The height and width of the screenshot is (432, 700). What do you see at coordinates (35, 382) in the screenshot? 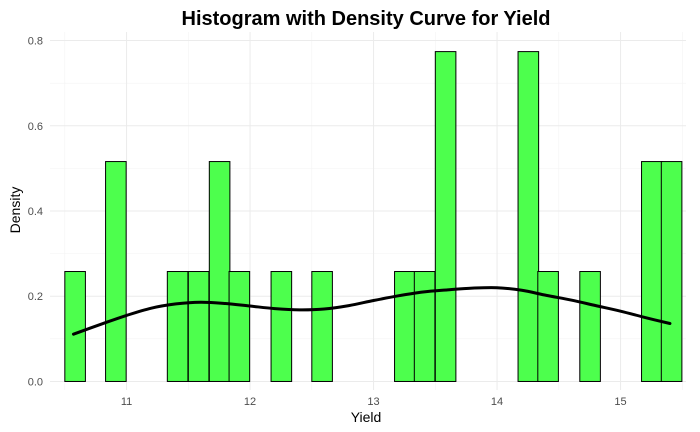
I see `y-tick-label: 0.0` at bounding box center [35, 382].